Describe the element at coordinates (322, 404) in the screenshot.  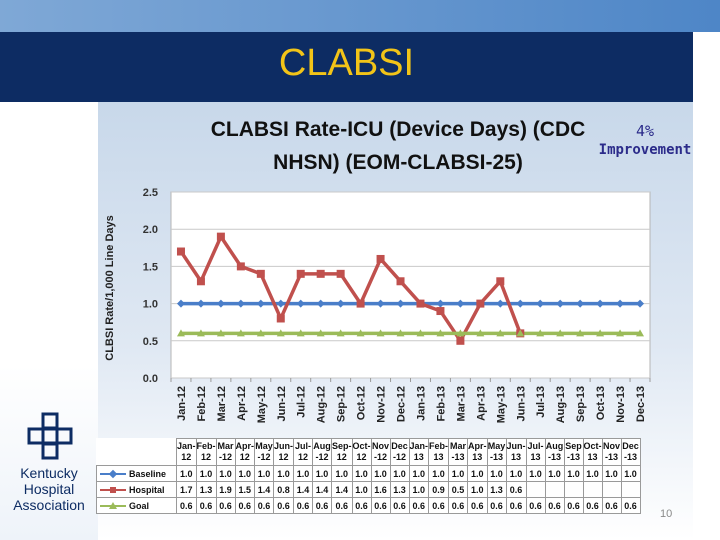
I see `x-tick-label: Aug-12` at that location.